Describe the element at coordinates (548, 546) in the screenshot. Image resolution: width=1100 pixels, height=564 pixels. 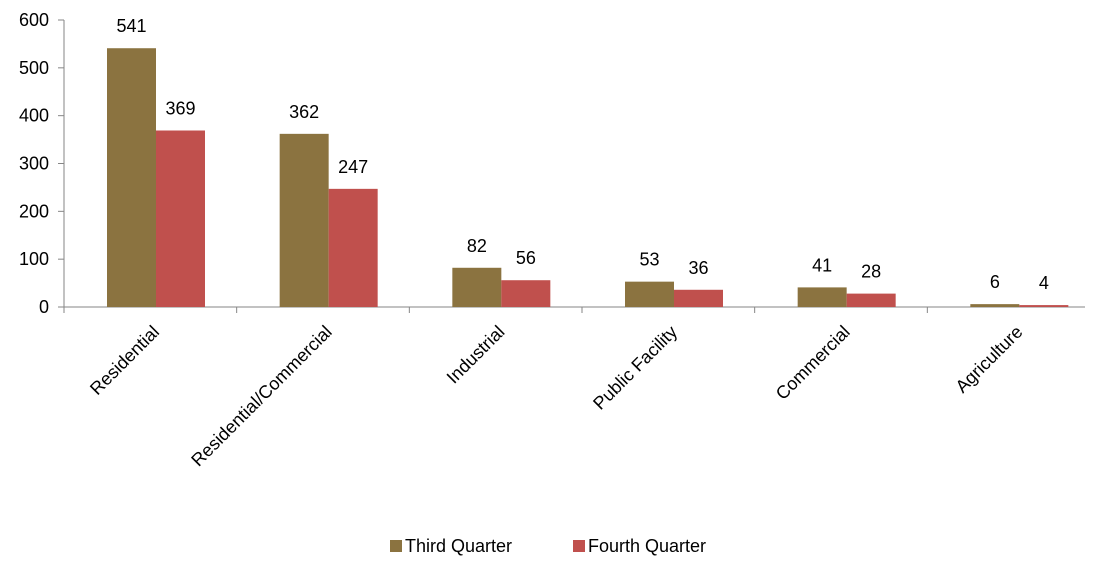
I see `legend: Third Quarter Fourth Quarter` at that location.